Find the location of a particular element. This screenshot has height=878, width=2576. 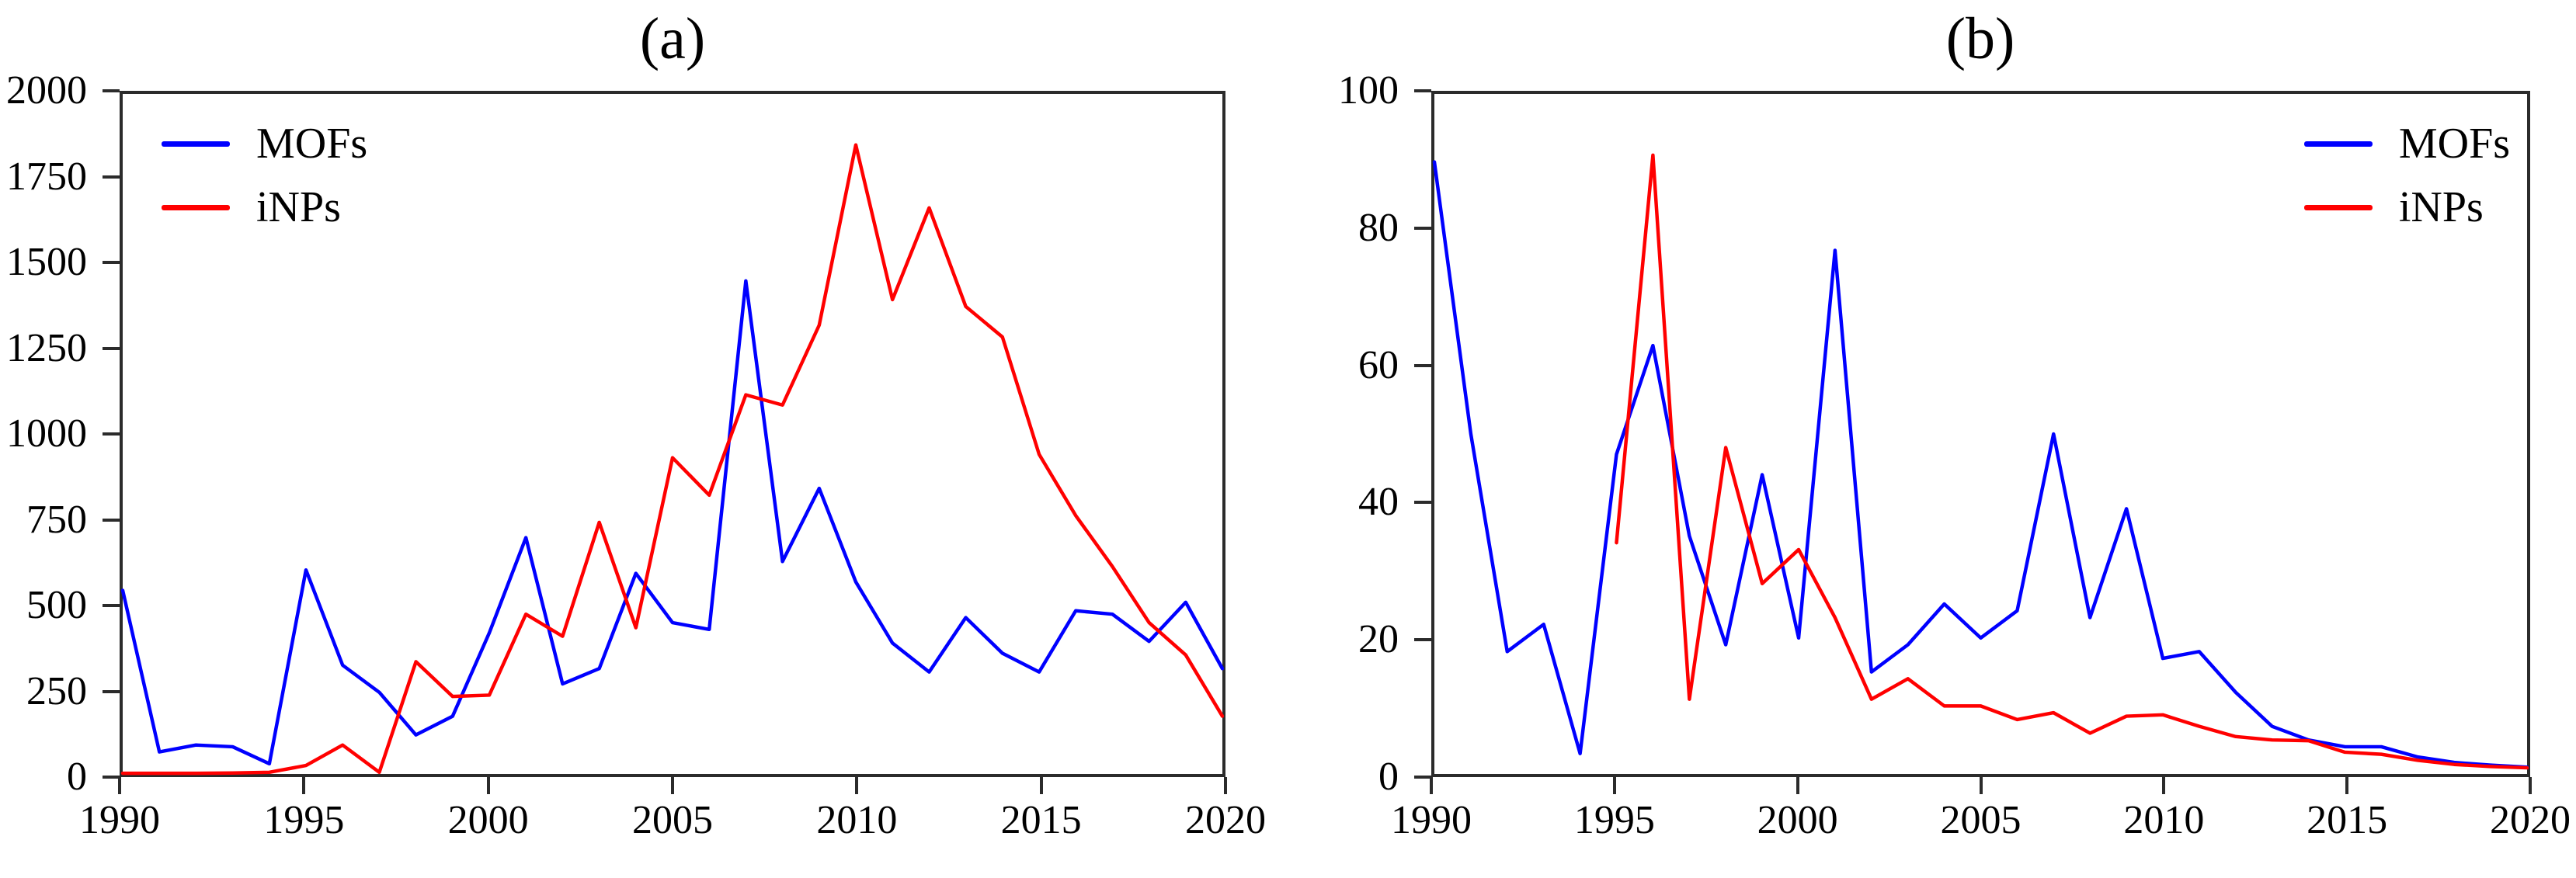

y-tick-label: 250 is located at coordinates (56, 690).